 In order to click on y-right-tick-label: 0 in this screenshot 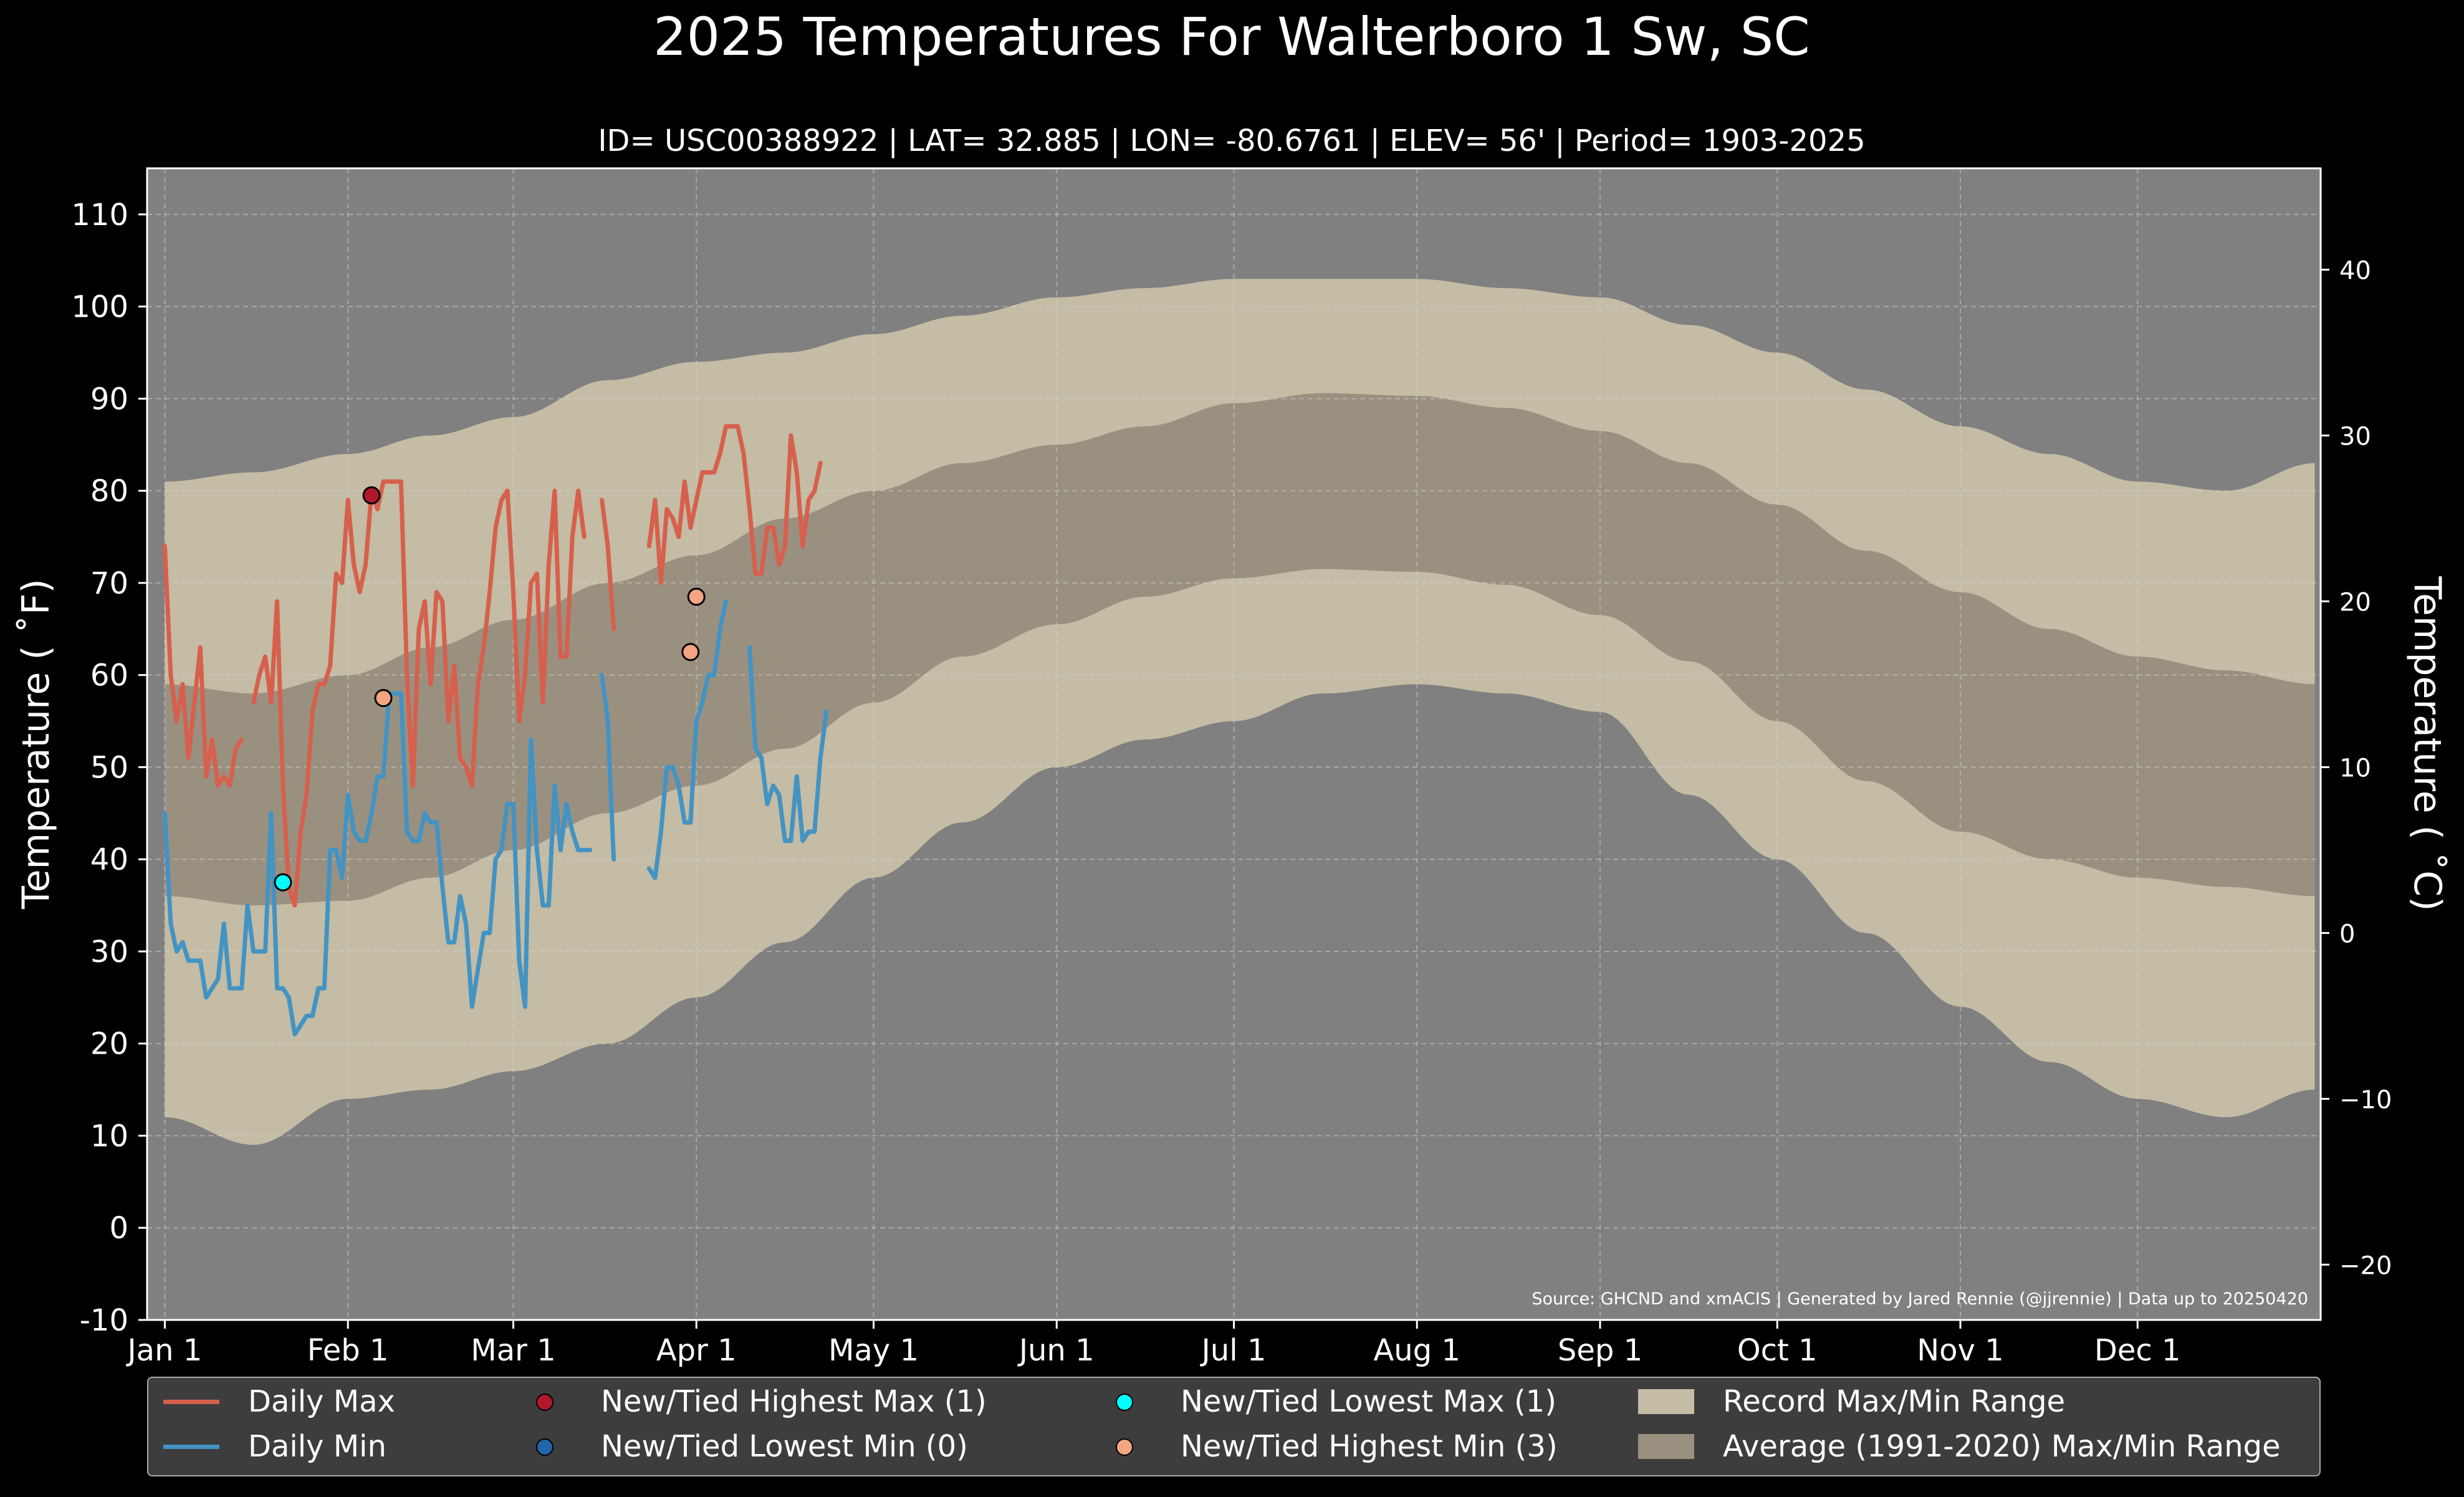, I will do `click(2347, 934)`.